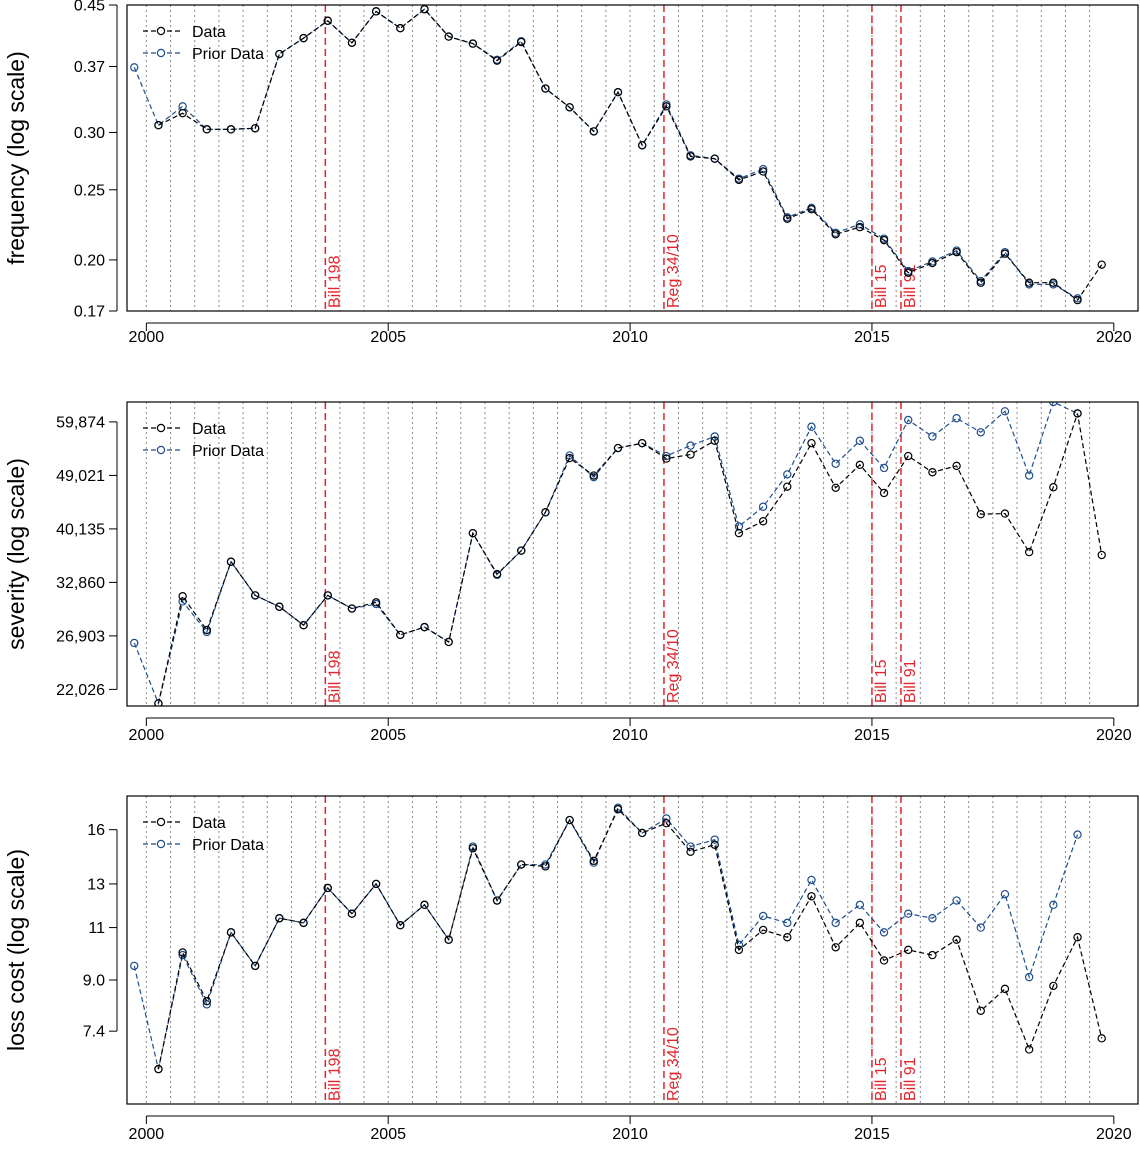 The image size is (1140, 1149). Describe the element at coordinates (80, 690) in the screenshot. I see `y-tick-label: 22,026` at that location.